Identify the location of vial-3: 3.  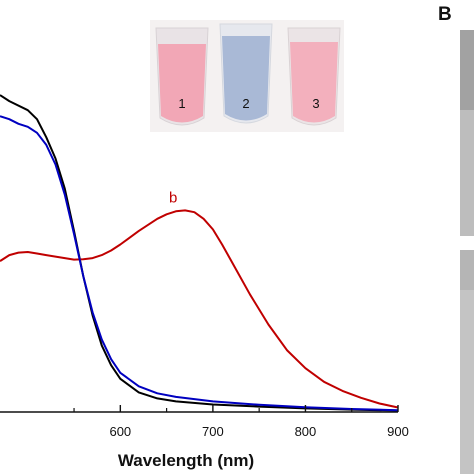
(314, 76).